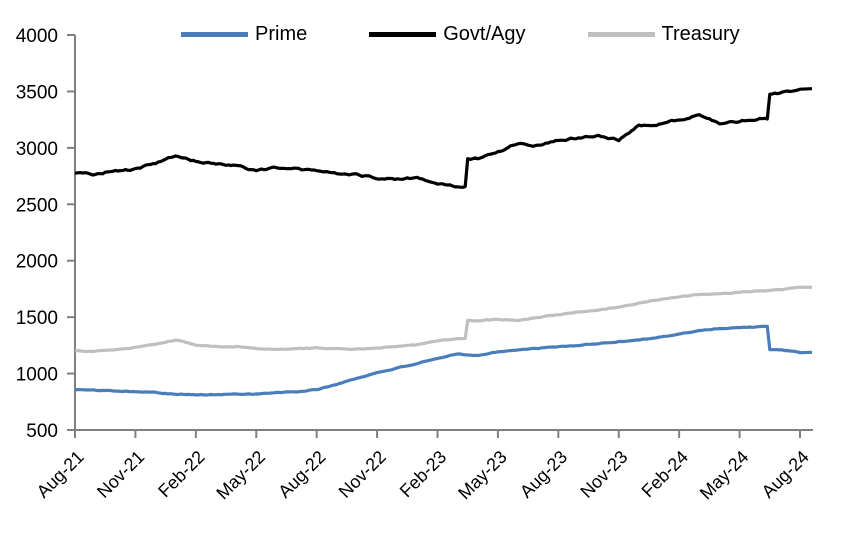  I want to click on legend-label-prime: Prime, so click(281, 34).